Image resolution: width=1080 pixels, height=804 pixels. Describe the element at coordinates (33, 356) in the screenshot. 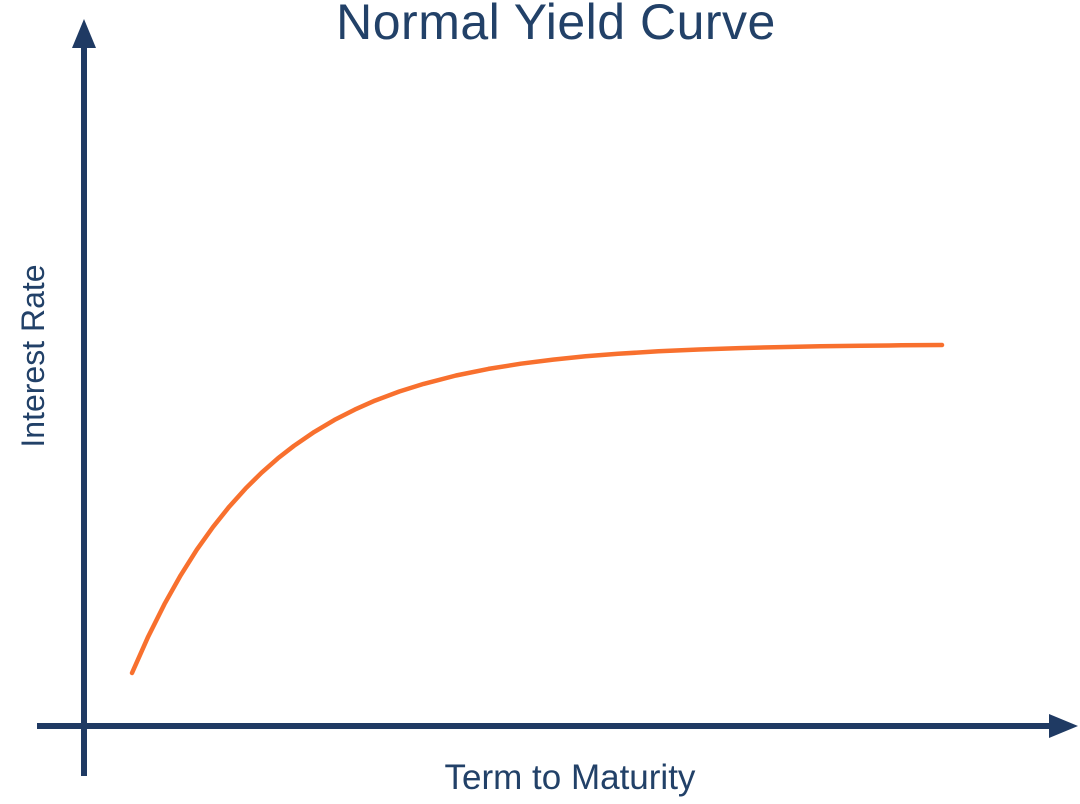

I see `y-axis-label: Interest Rate` at that location.